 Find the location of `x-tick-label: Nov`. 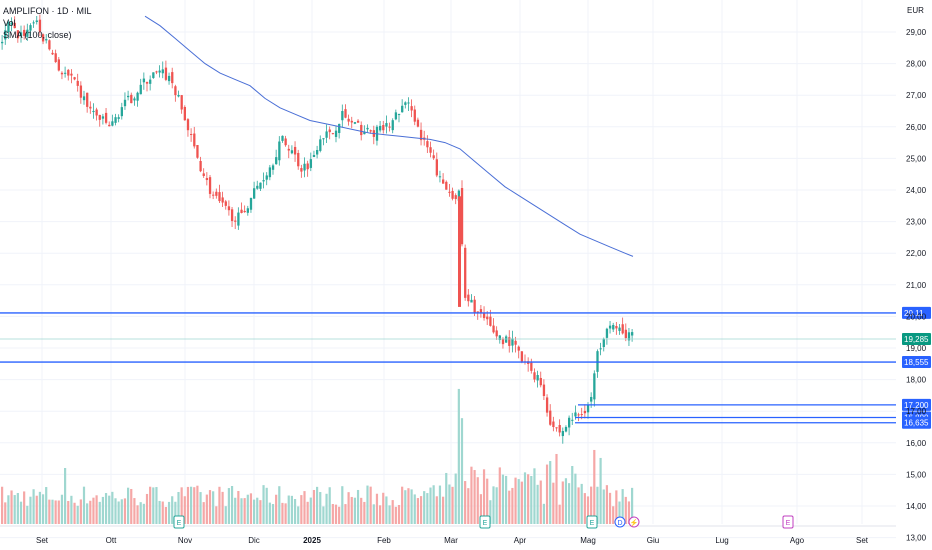

x-tick-label: Nov is located at coordinates (185, 540).